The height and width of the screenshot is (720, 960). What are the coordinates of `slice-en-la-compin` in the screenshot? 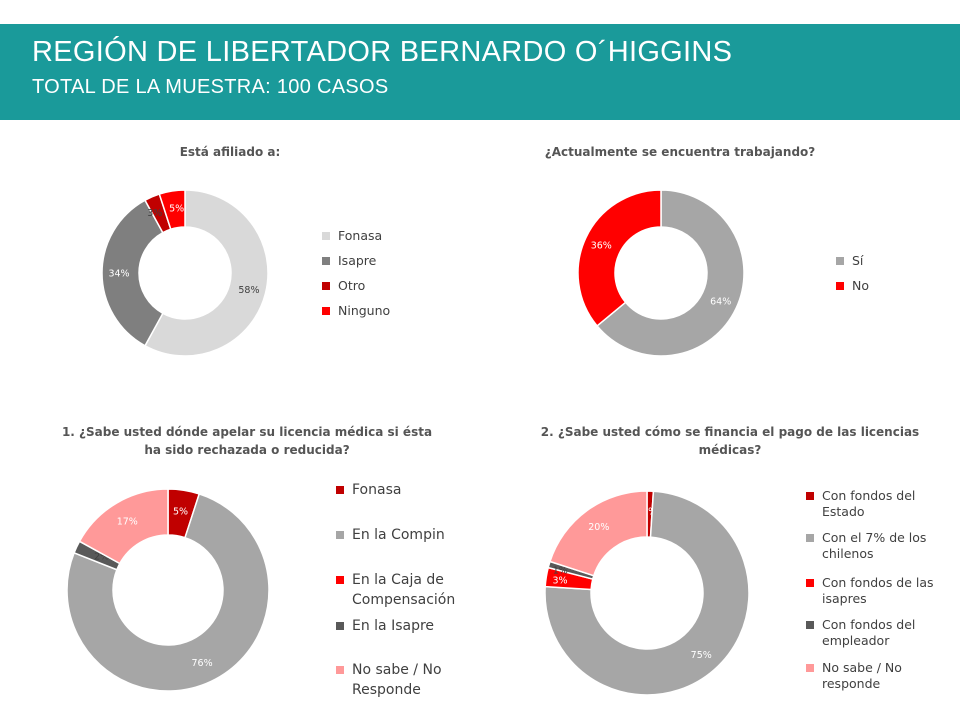 It's located at (168, 592).